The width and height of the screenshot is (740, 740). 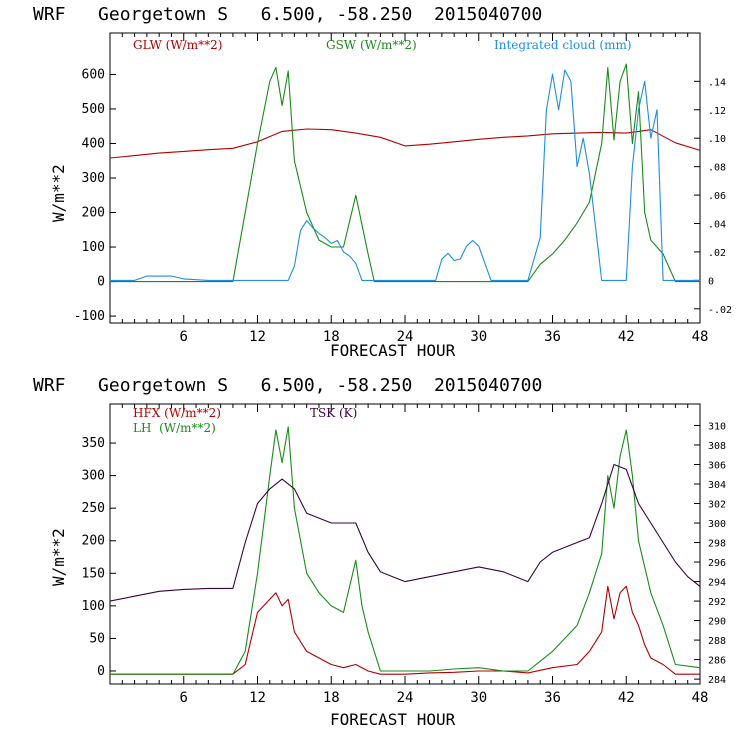 I want to click on bottom-y2-tick-label: 304, so click(x=717, y=485).